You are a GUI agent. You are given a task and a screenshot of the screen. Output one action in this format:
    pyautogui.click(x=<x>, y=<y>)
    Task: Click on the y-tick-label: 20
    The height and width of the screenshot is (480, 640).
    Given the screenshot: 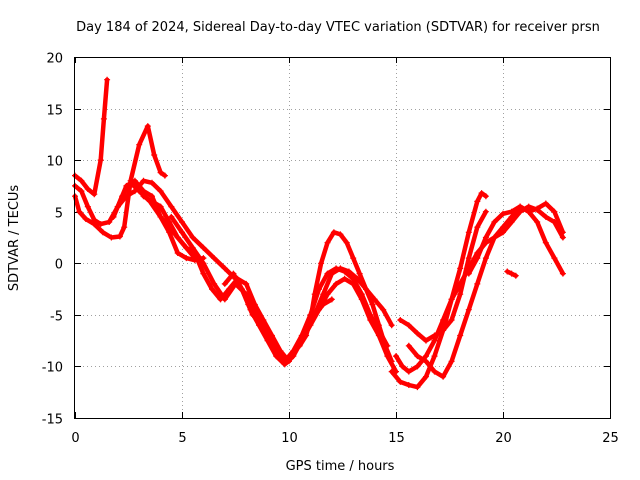 What is the action you would take?
    pyautogui.click(x=54, y=59)
    